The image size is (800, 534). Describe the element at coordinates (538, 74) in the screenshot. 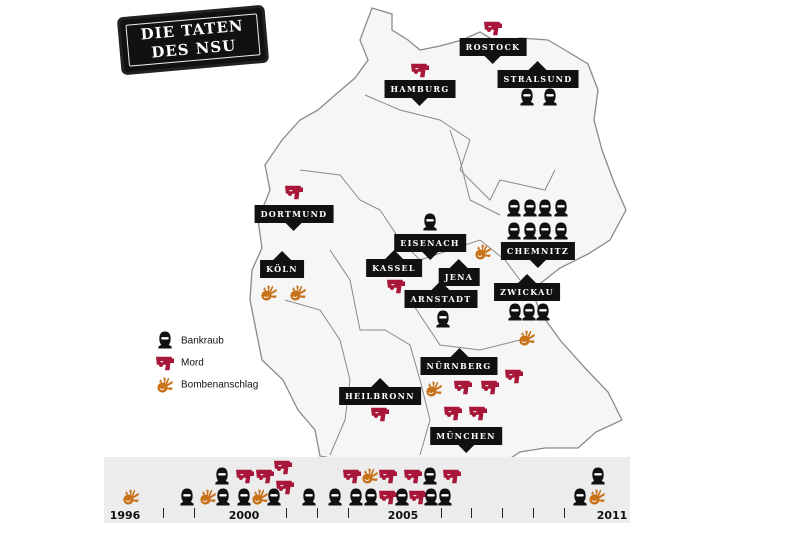

I see `city-label-stralsund: STRALSUND` at that location.